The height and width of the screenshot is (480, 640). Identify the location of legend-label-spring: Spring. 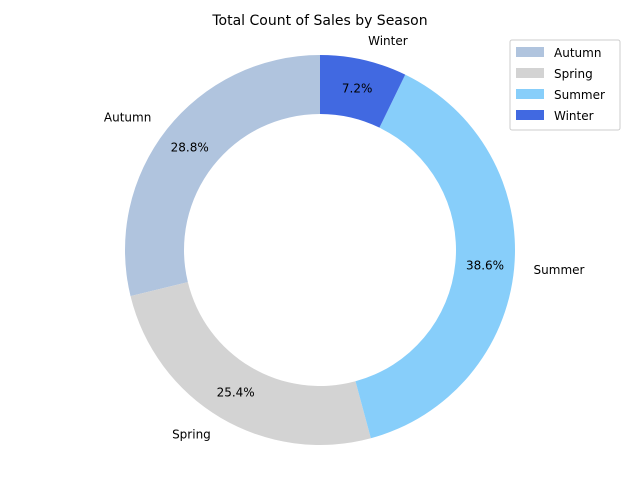
(573, 74).